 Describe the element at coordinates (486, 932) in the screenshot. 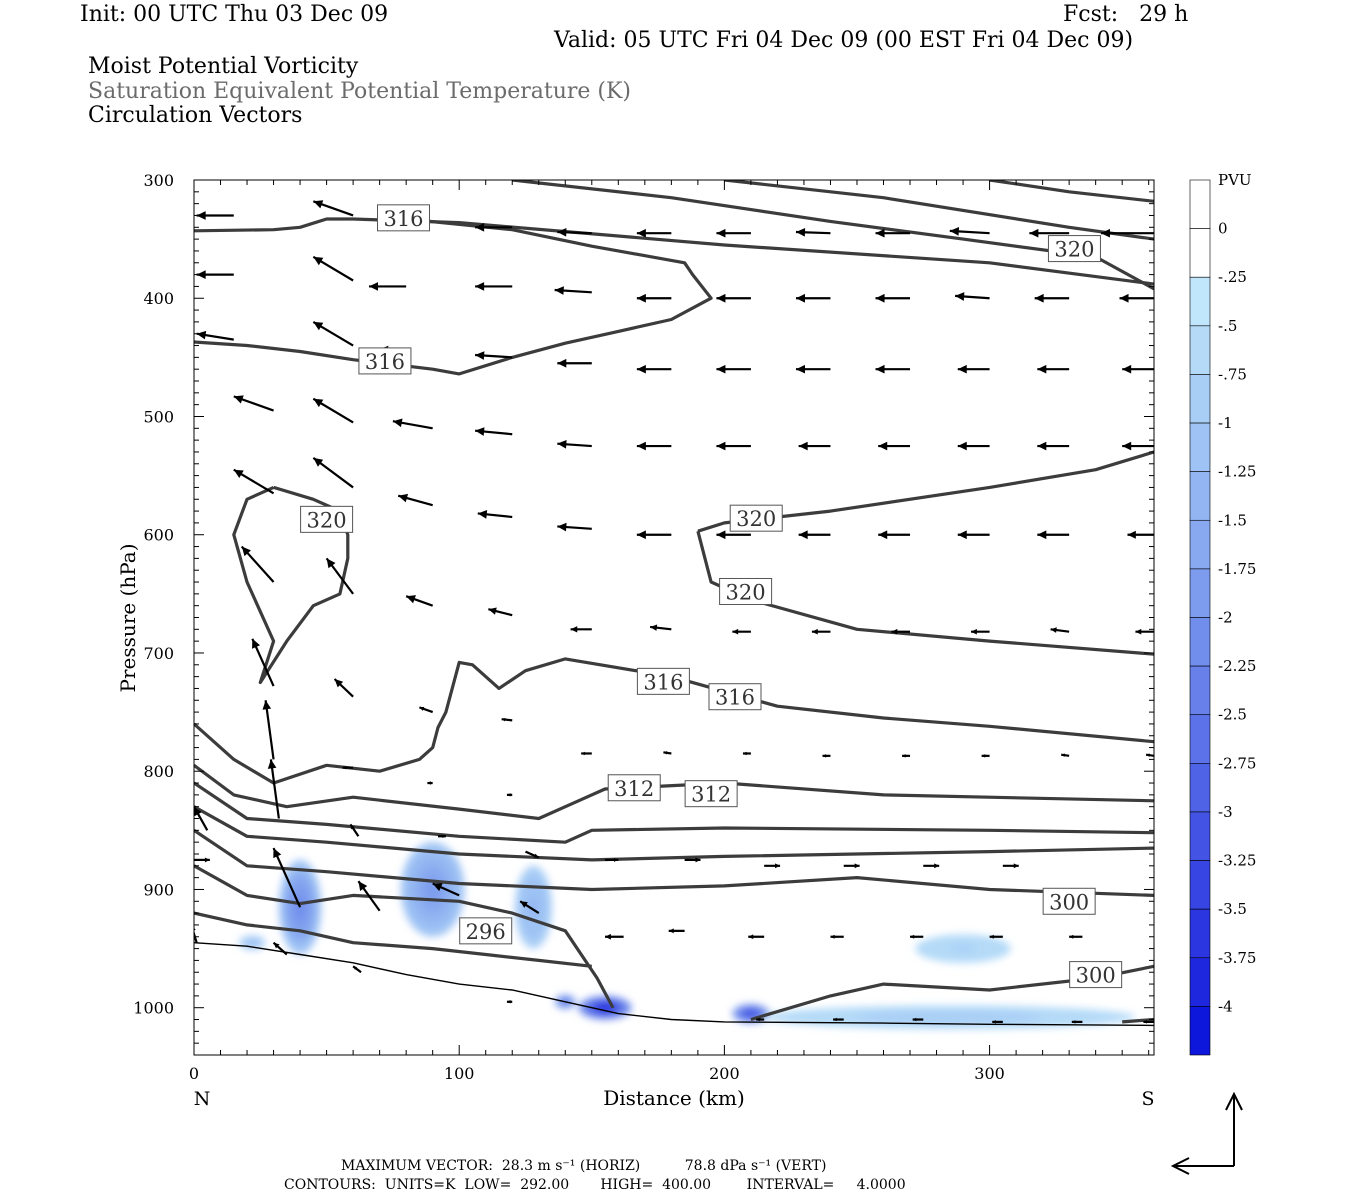

I see `contour-label-text: 296` at that location.